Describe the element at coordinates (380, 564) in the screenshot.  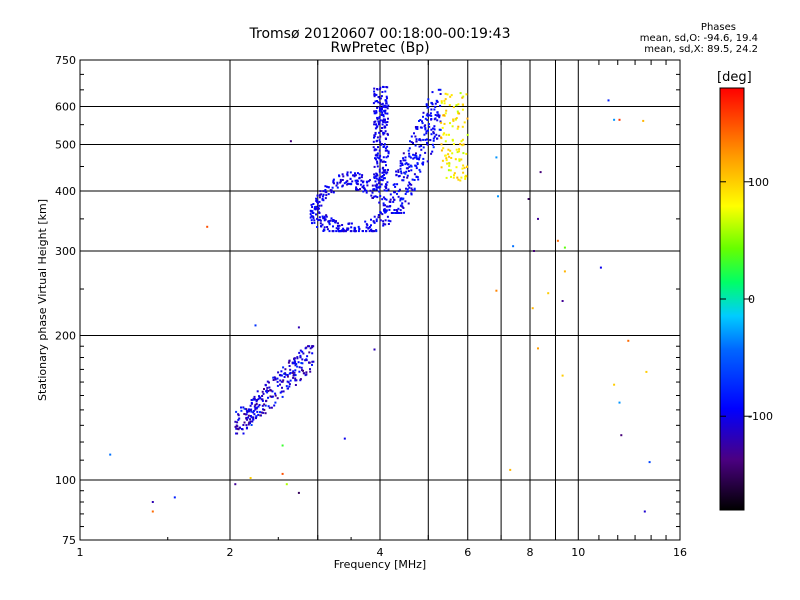
I see `x-axis-label: Frequency [MHz]` at that location.